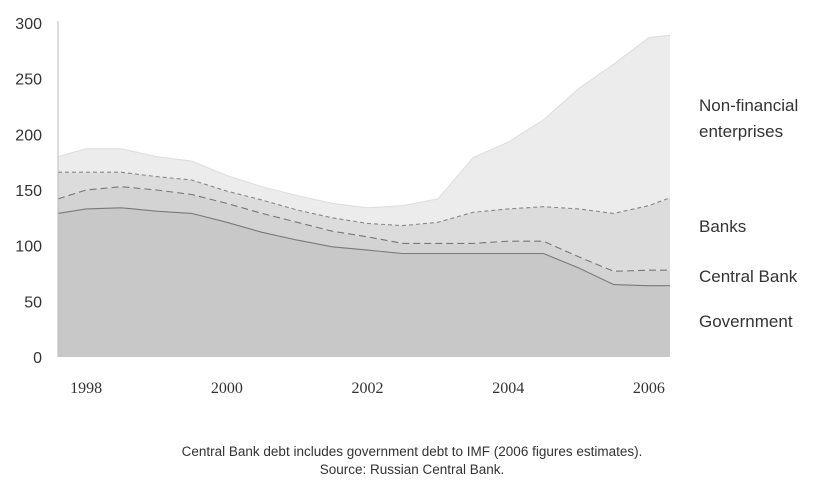 The height and width of the screenshot is (487, 824). What do you see at coordinates (508, 388) in the screenshot?
I see `x-tick-label: 2004` at bounding box center [508, 388].